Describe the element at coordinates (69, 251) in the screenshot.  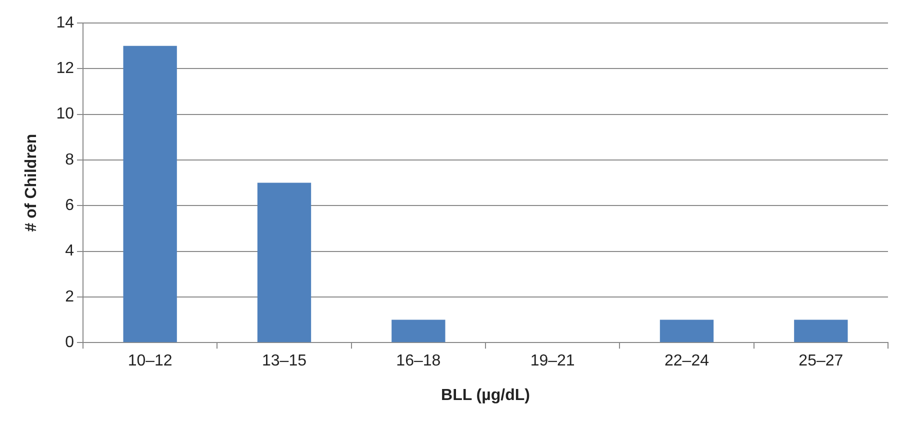
I see `y-tick-label: 4` at that location.